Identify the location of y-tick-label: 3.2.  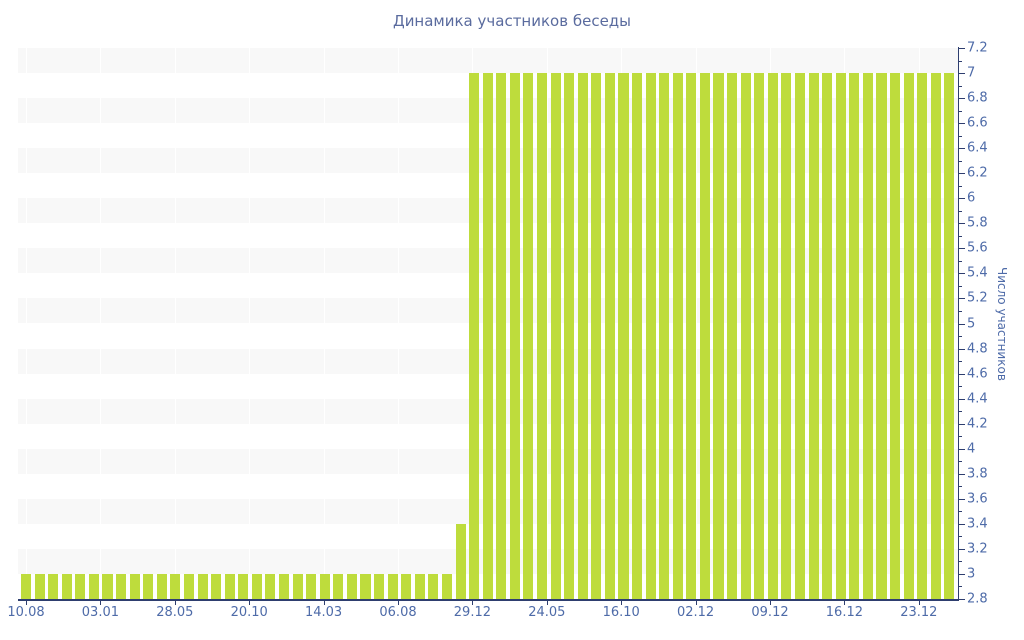
(977, 549).